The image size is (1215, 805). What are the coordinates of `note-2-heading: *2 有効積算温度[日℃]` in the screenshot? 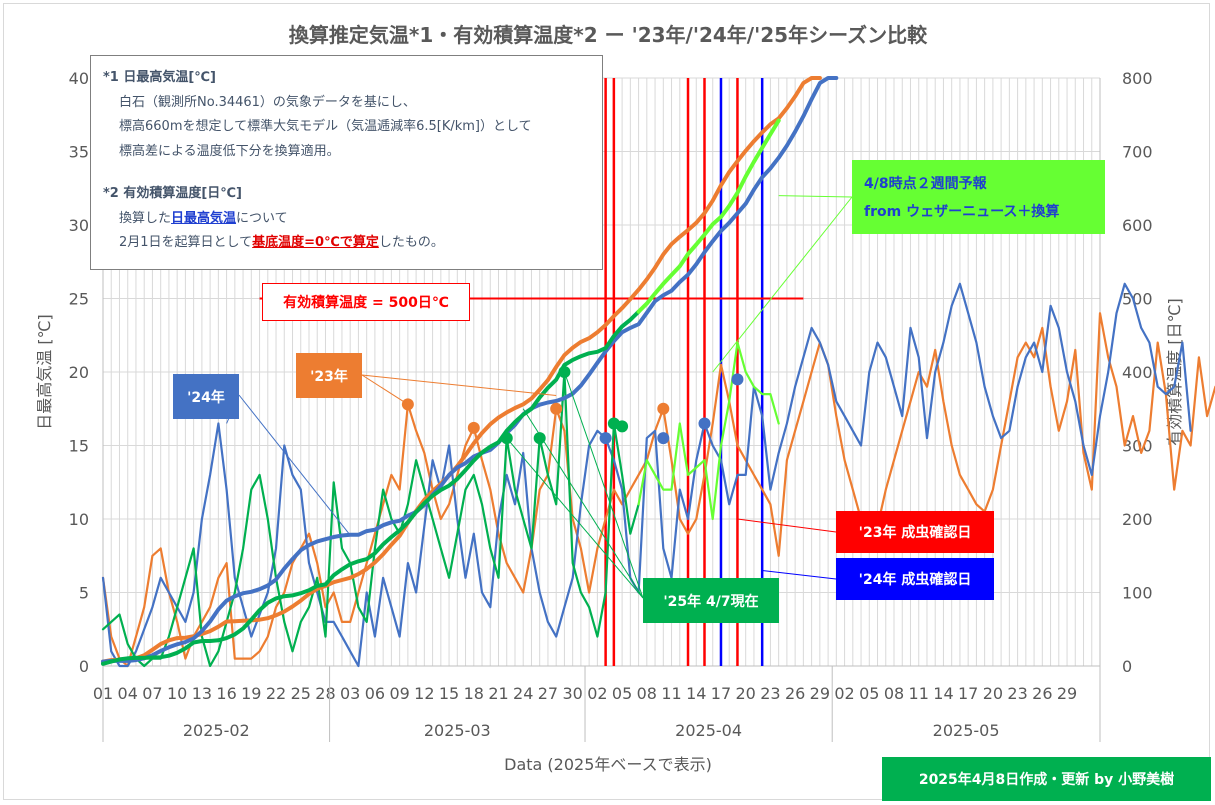 It's located at (172, 193).